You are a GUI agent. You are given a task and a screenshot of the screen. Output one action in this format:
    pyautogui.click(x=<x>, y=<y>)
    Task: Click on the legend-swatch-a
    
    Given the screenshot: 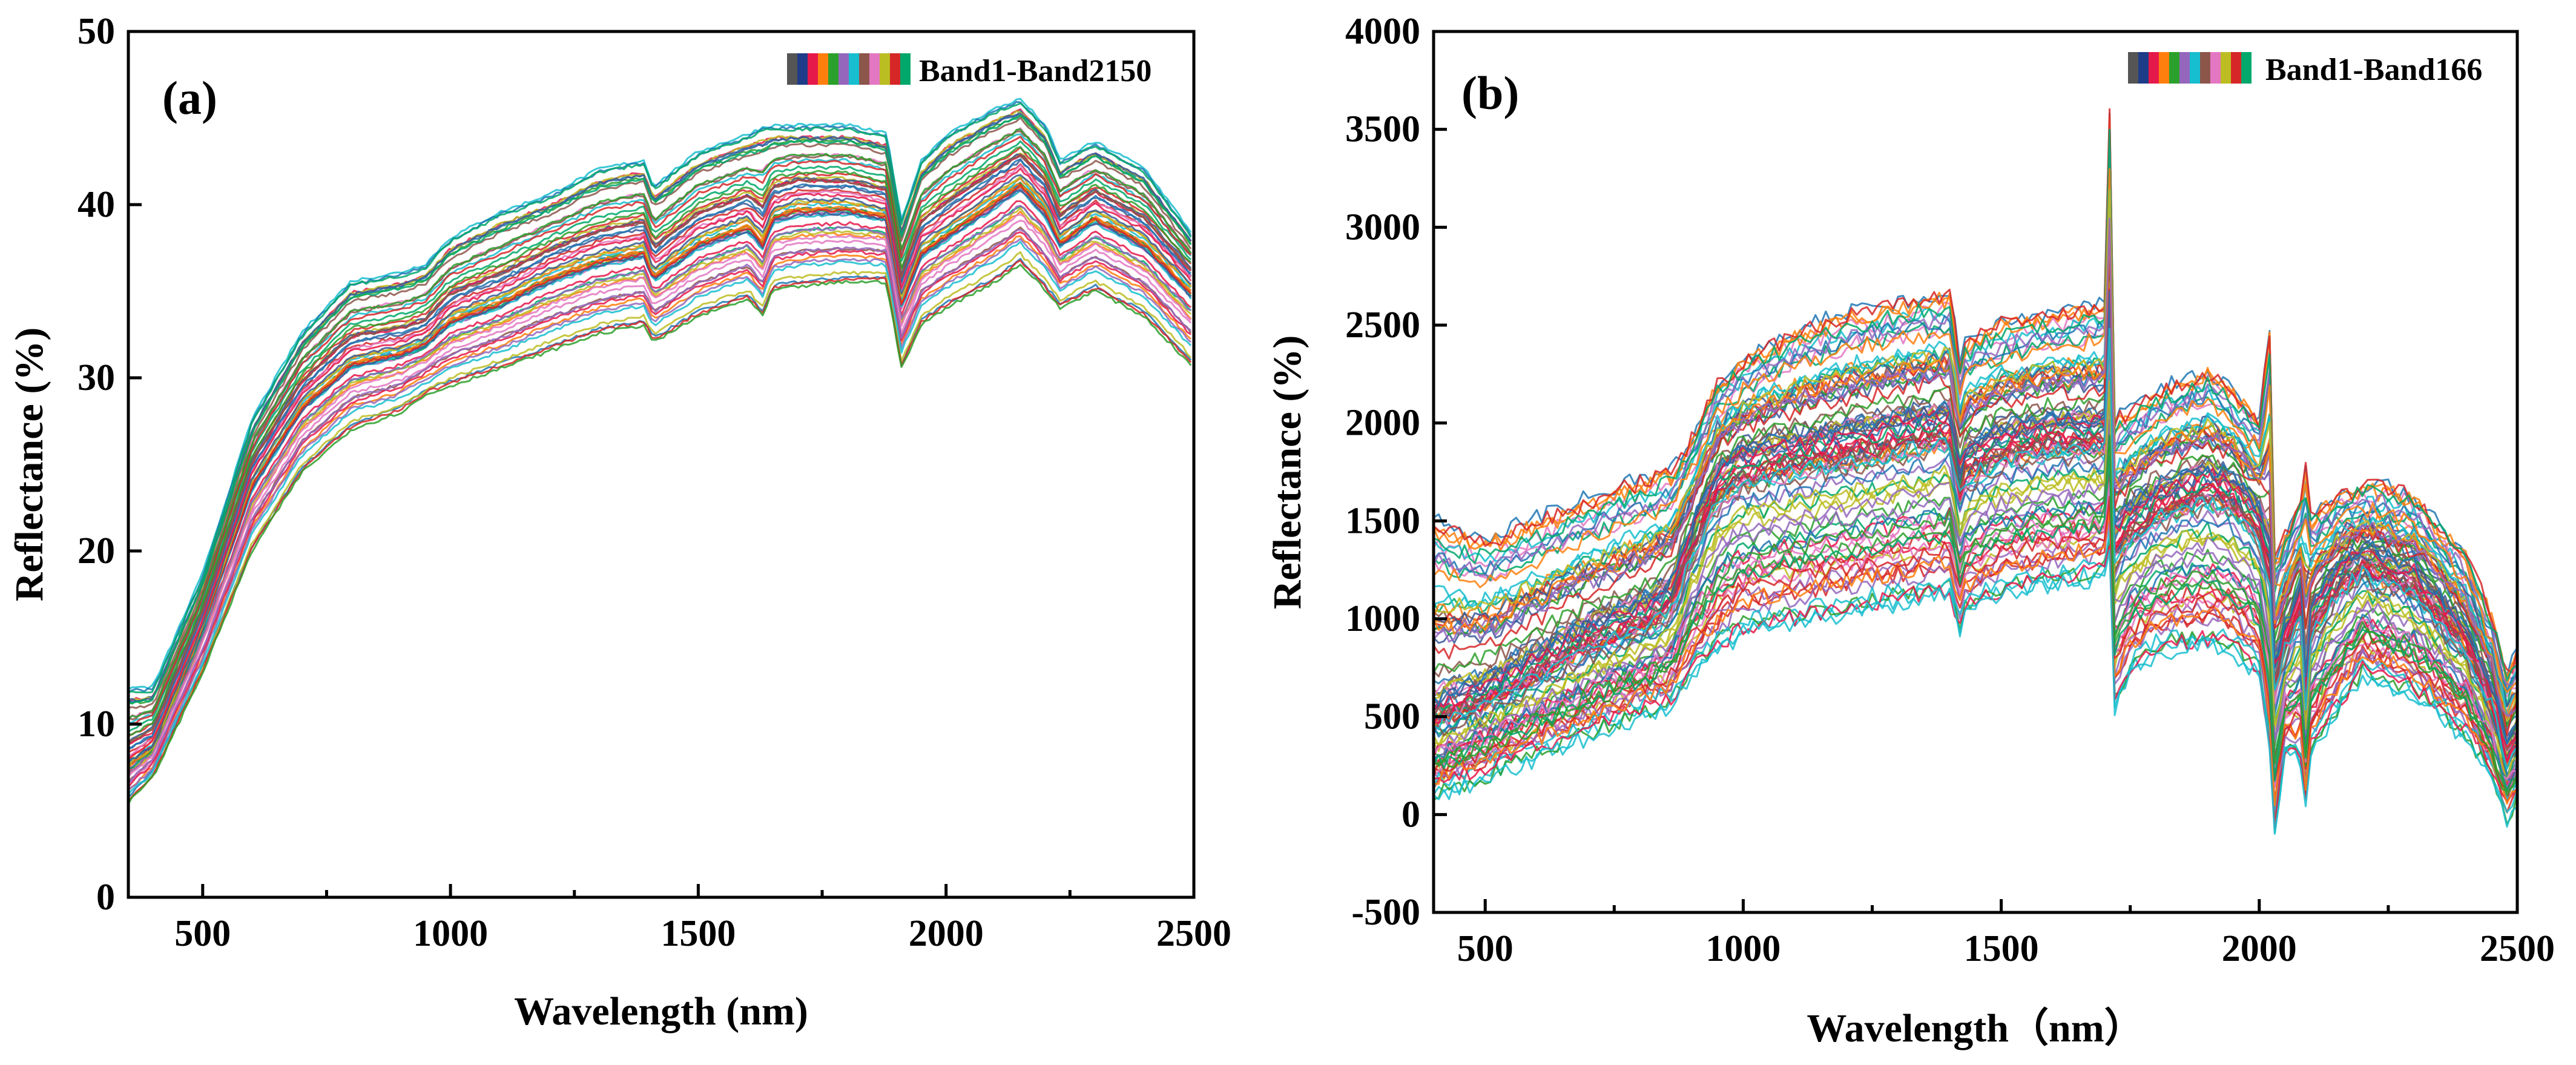 What is the action you would take?
    pyautogui.click(x=849, y=69)
    